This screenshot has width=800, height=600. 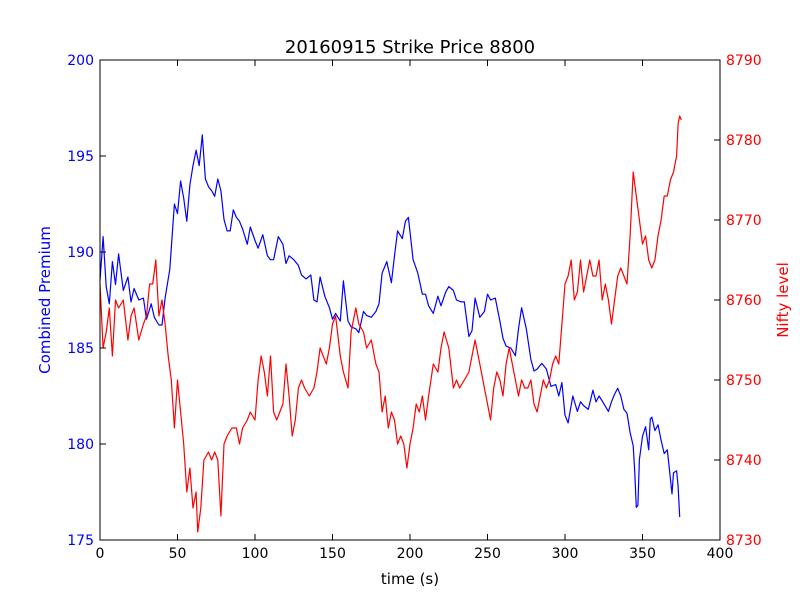 I want to click on left-y-axis-label: Combined Premium, so click(x=45, y=300).